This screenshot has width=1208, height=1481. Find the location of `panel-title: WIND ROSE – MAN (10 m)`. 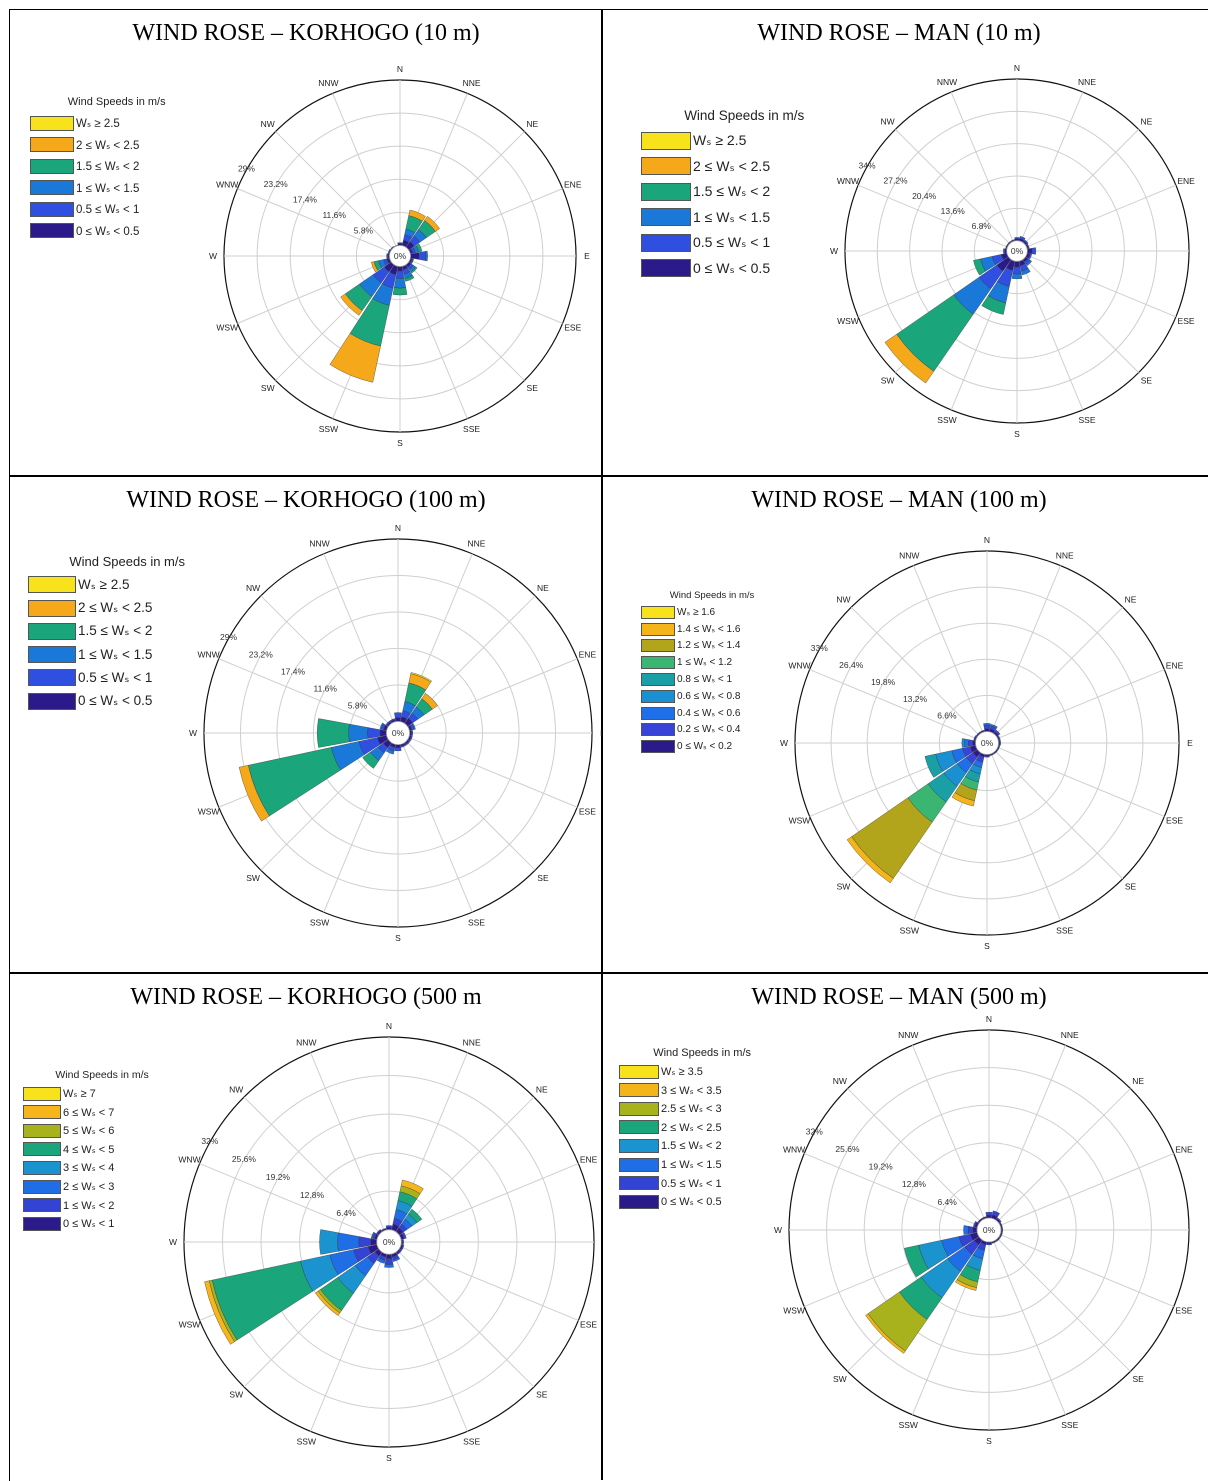

panel-title: WIND ROSE – MAN (10 m) is located at coordinates (899, 33).